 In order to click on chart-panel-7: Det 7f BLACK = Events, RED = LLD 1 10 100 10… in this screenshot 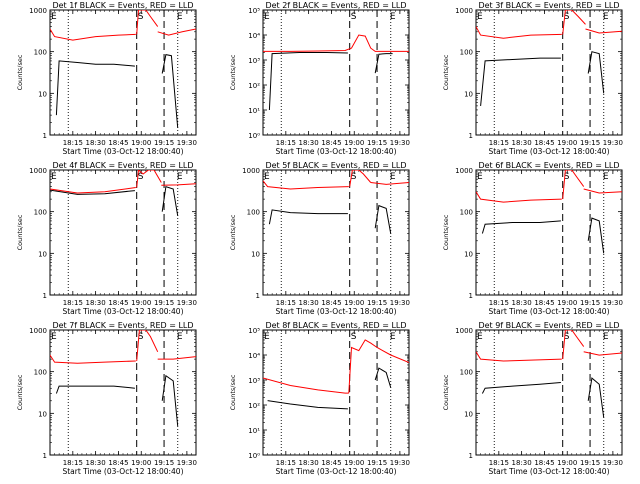, I will do `click(106, 398)`.